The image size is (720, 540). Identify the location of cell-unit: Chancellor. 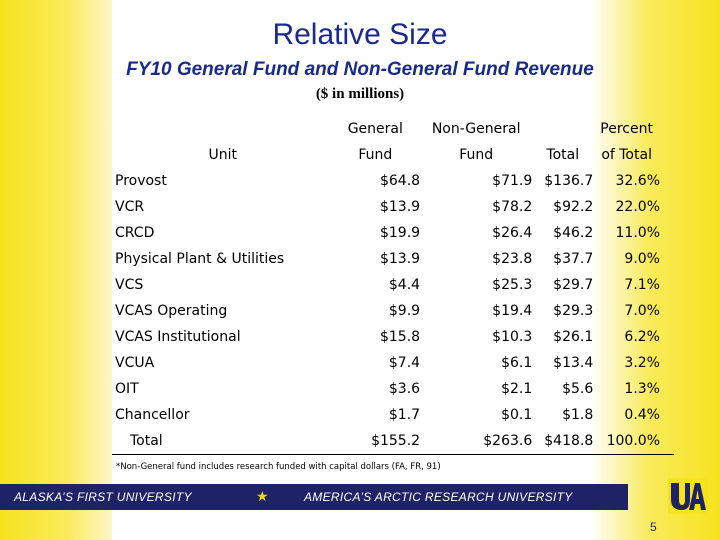
(152, 415).